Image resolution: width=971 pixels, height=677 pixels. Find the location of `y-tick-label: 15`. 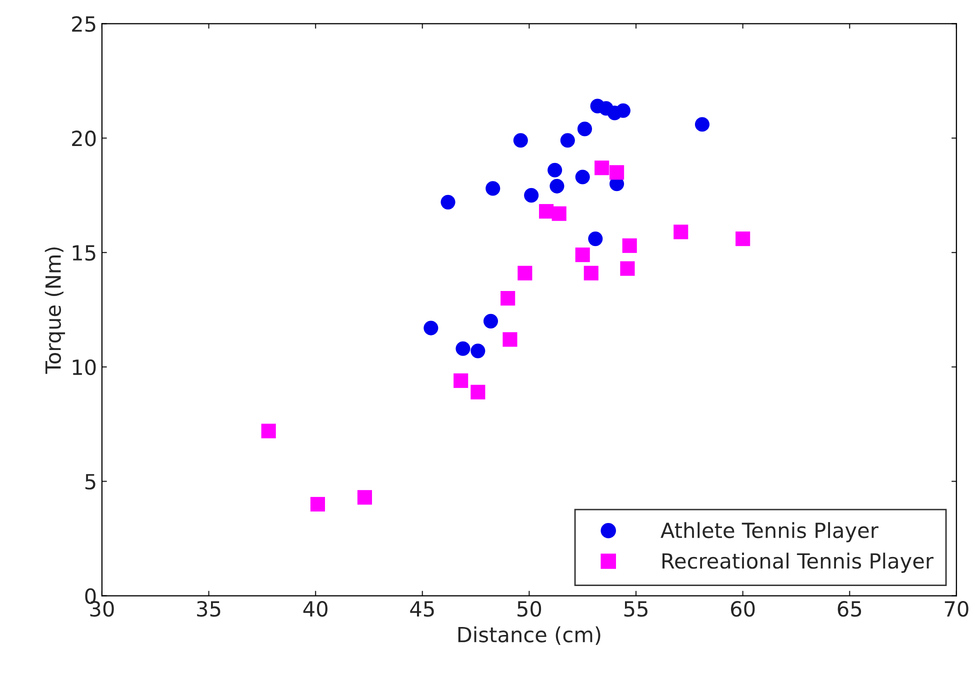

y-tick-label: 15 is located at coordinates (84, 253).